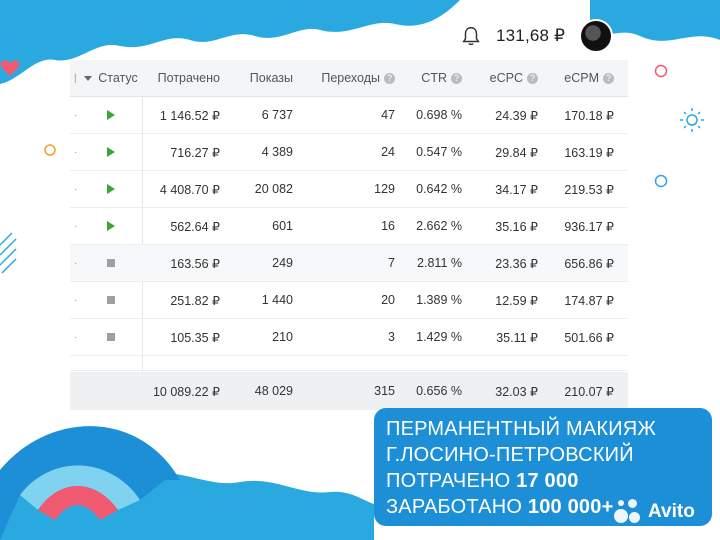  What do you see at coordinates (439, 300) in the screenshot?
I see `cell-ctr: 1.389 %` at bounding box center [439, 300].